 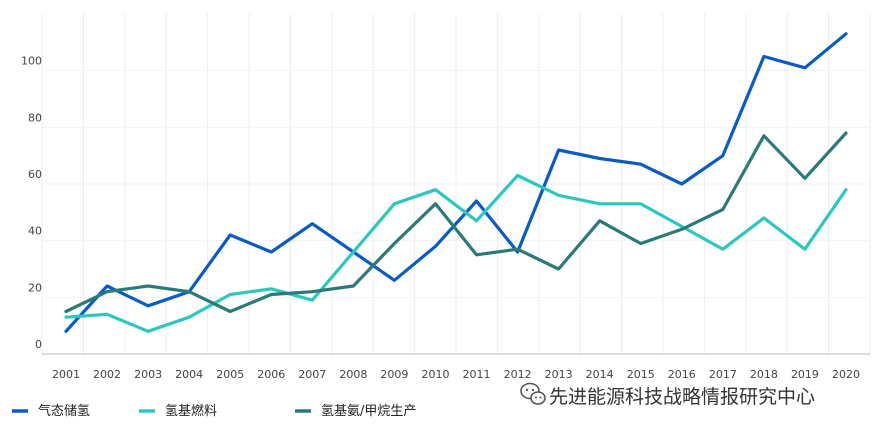 What do you see at coordinates (805, 374) in the screenshot?
I see `x-tick-label: 2019` at bounding box center [805, 374].